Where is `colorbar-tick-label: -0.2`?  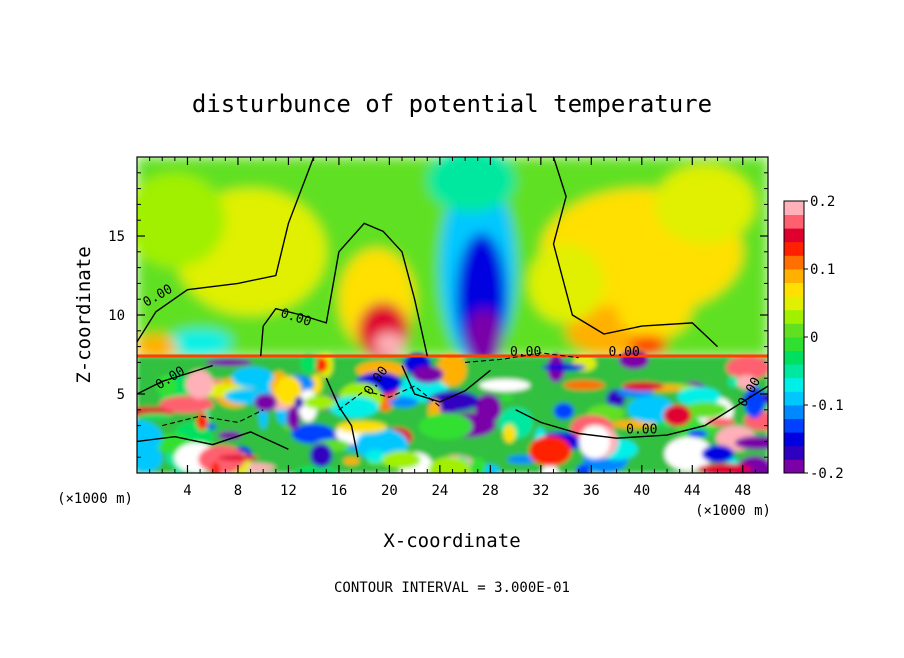
colorbar-tick-label: -0.2 is located at coordinates (827, 474).